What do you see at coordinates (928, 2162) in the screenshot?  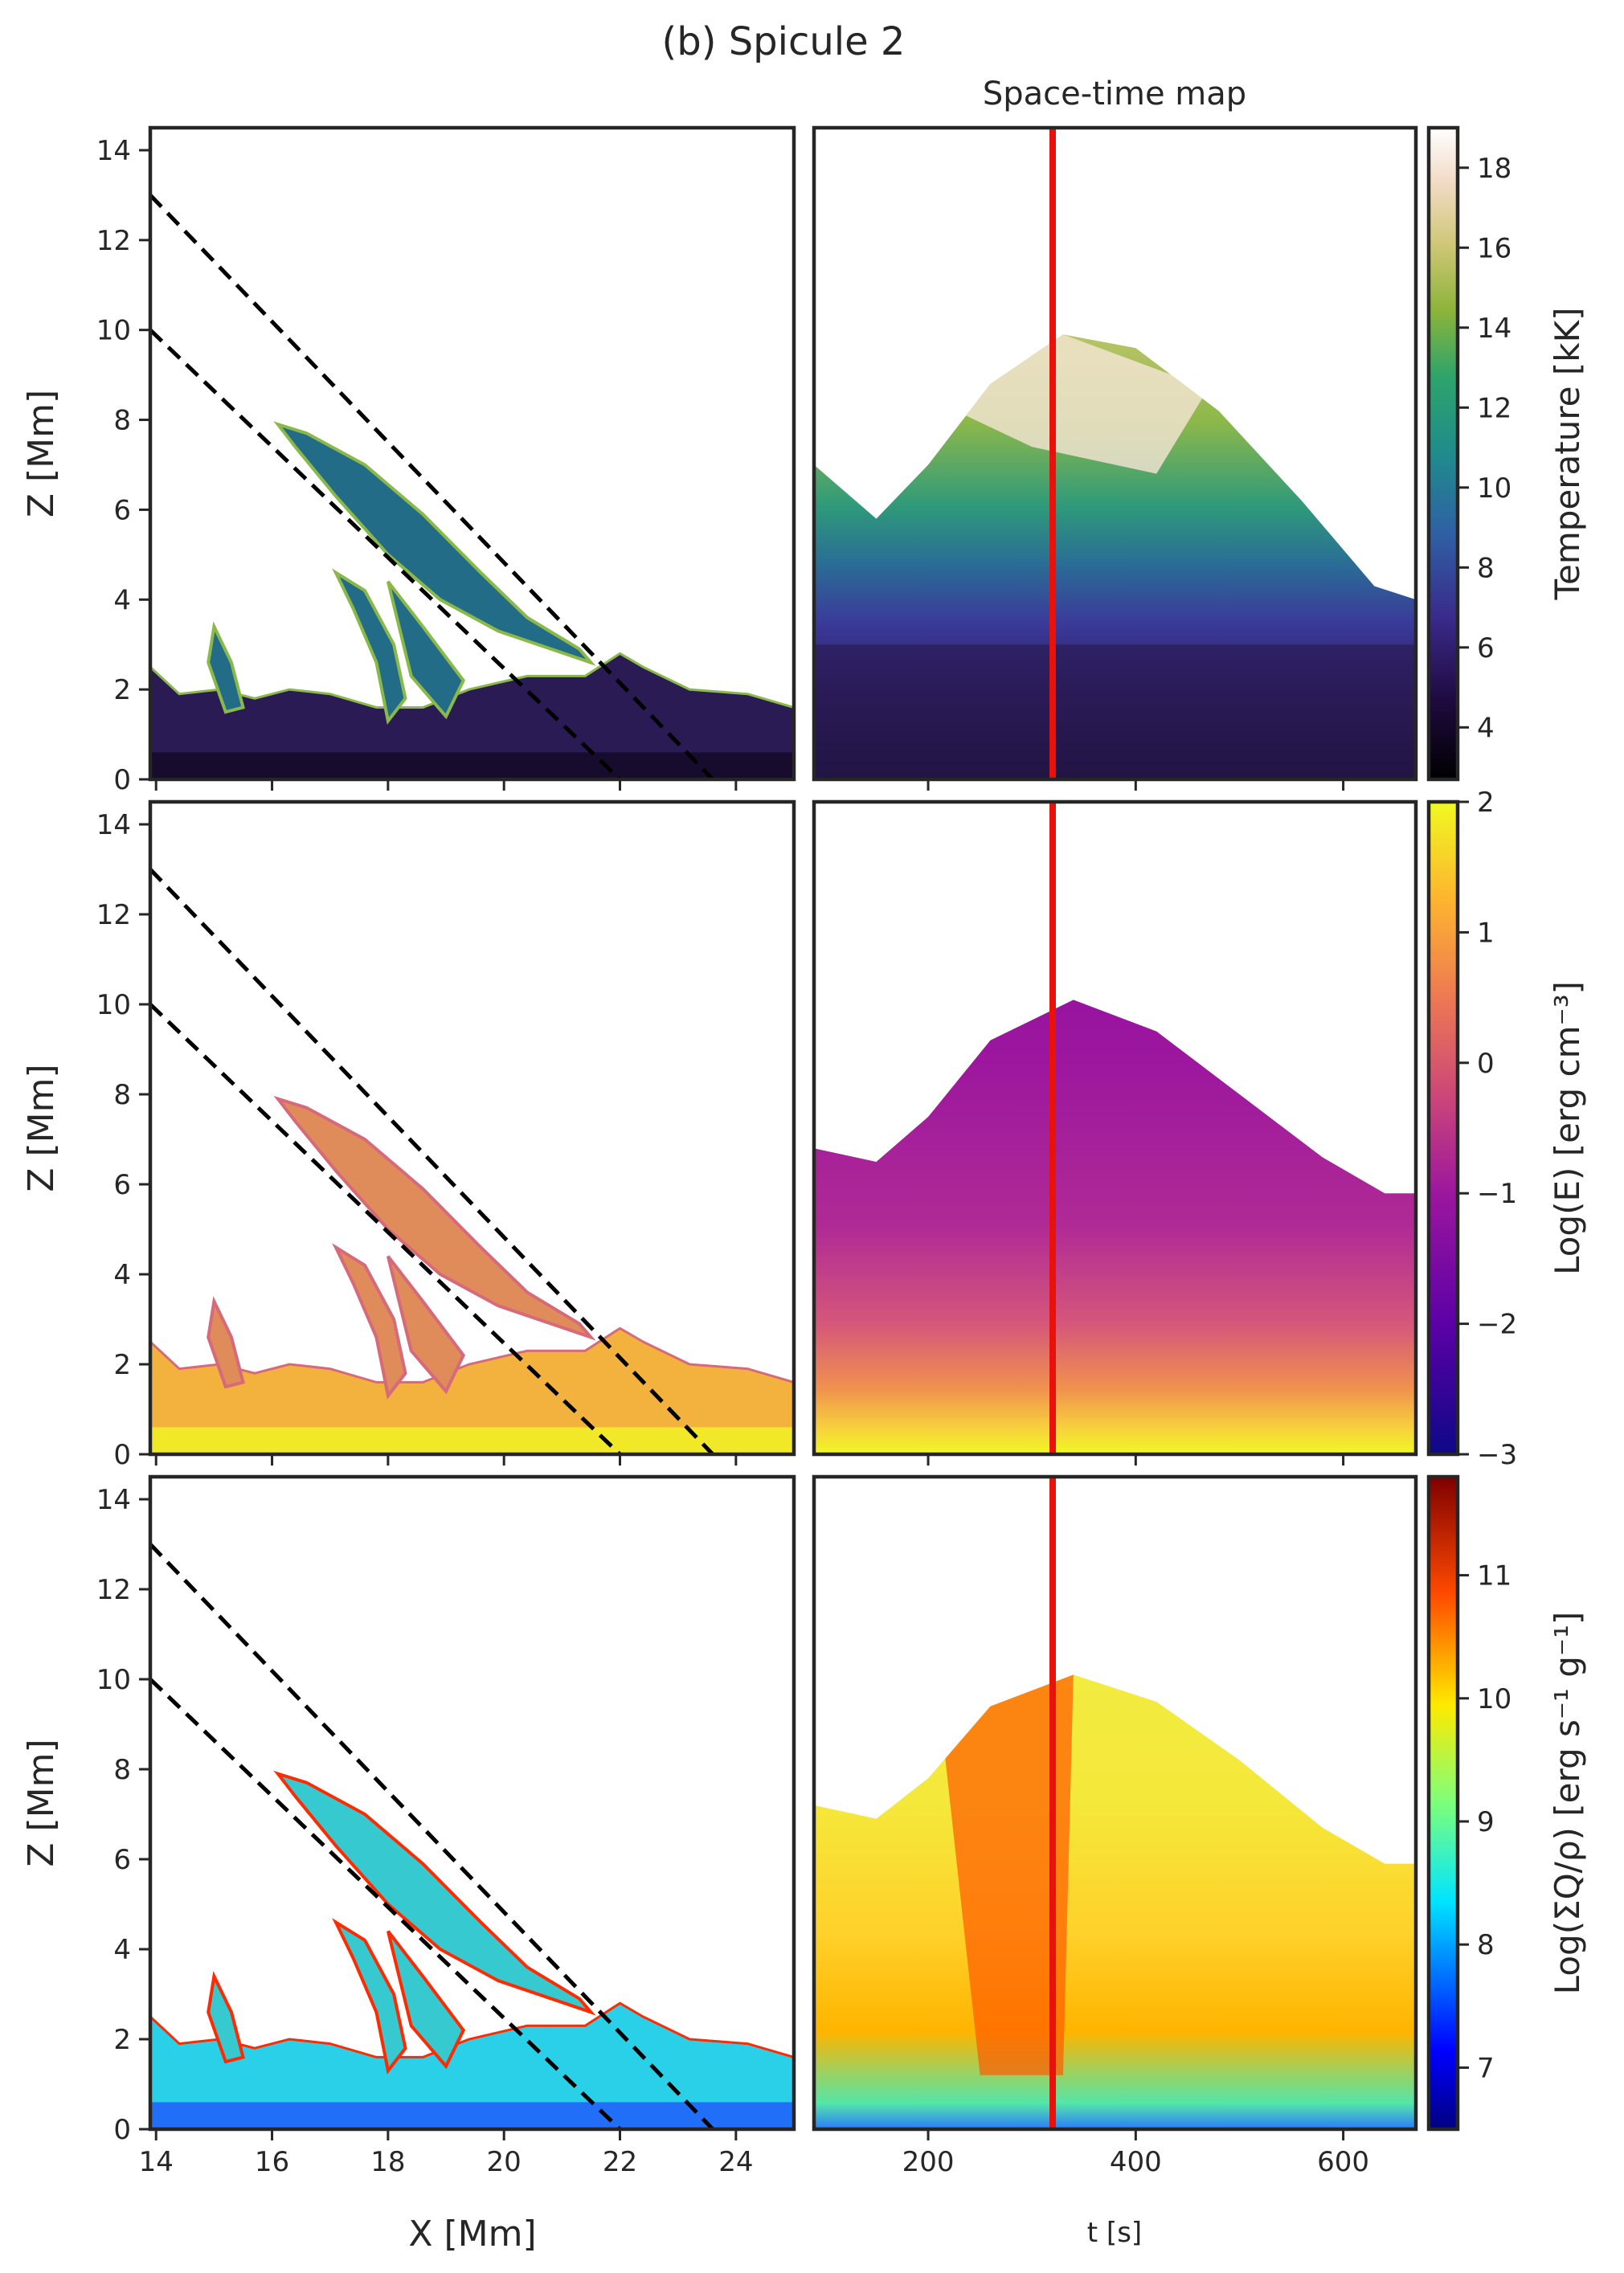 I see `time-tick-label: 200` at bounding box center [928, 2162].